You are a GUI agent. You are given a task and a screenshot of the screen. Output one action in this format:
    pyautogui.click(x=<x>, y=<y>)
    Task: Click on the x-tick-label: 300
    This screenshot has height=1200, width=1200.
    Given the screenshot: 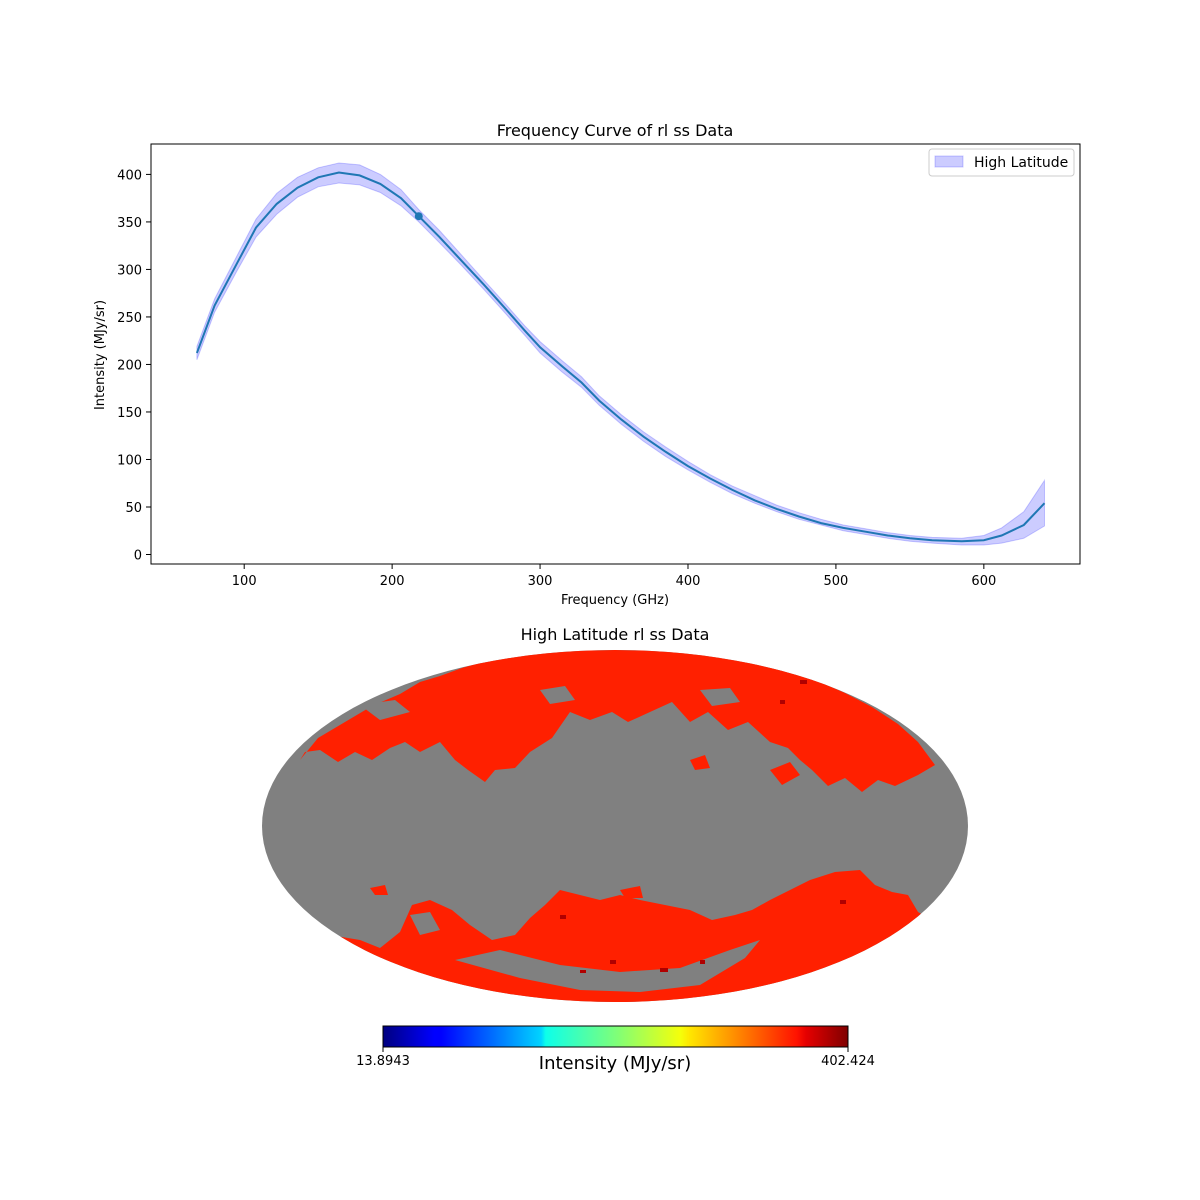 What is the action you would take?
    pyautogui.click(x=540, y=581)
    